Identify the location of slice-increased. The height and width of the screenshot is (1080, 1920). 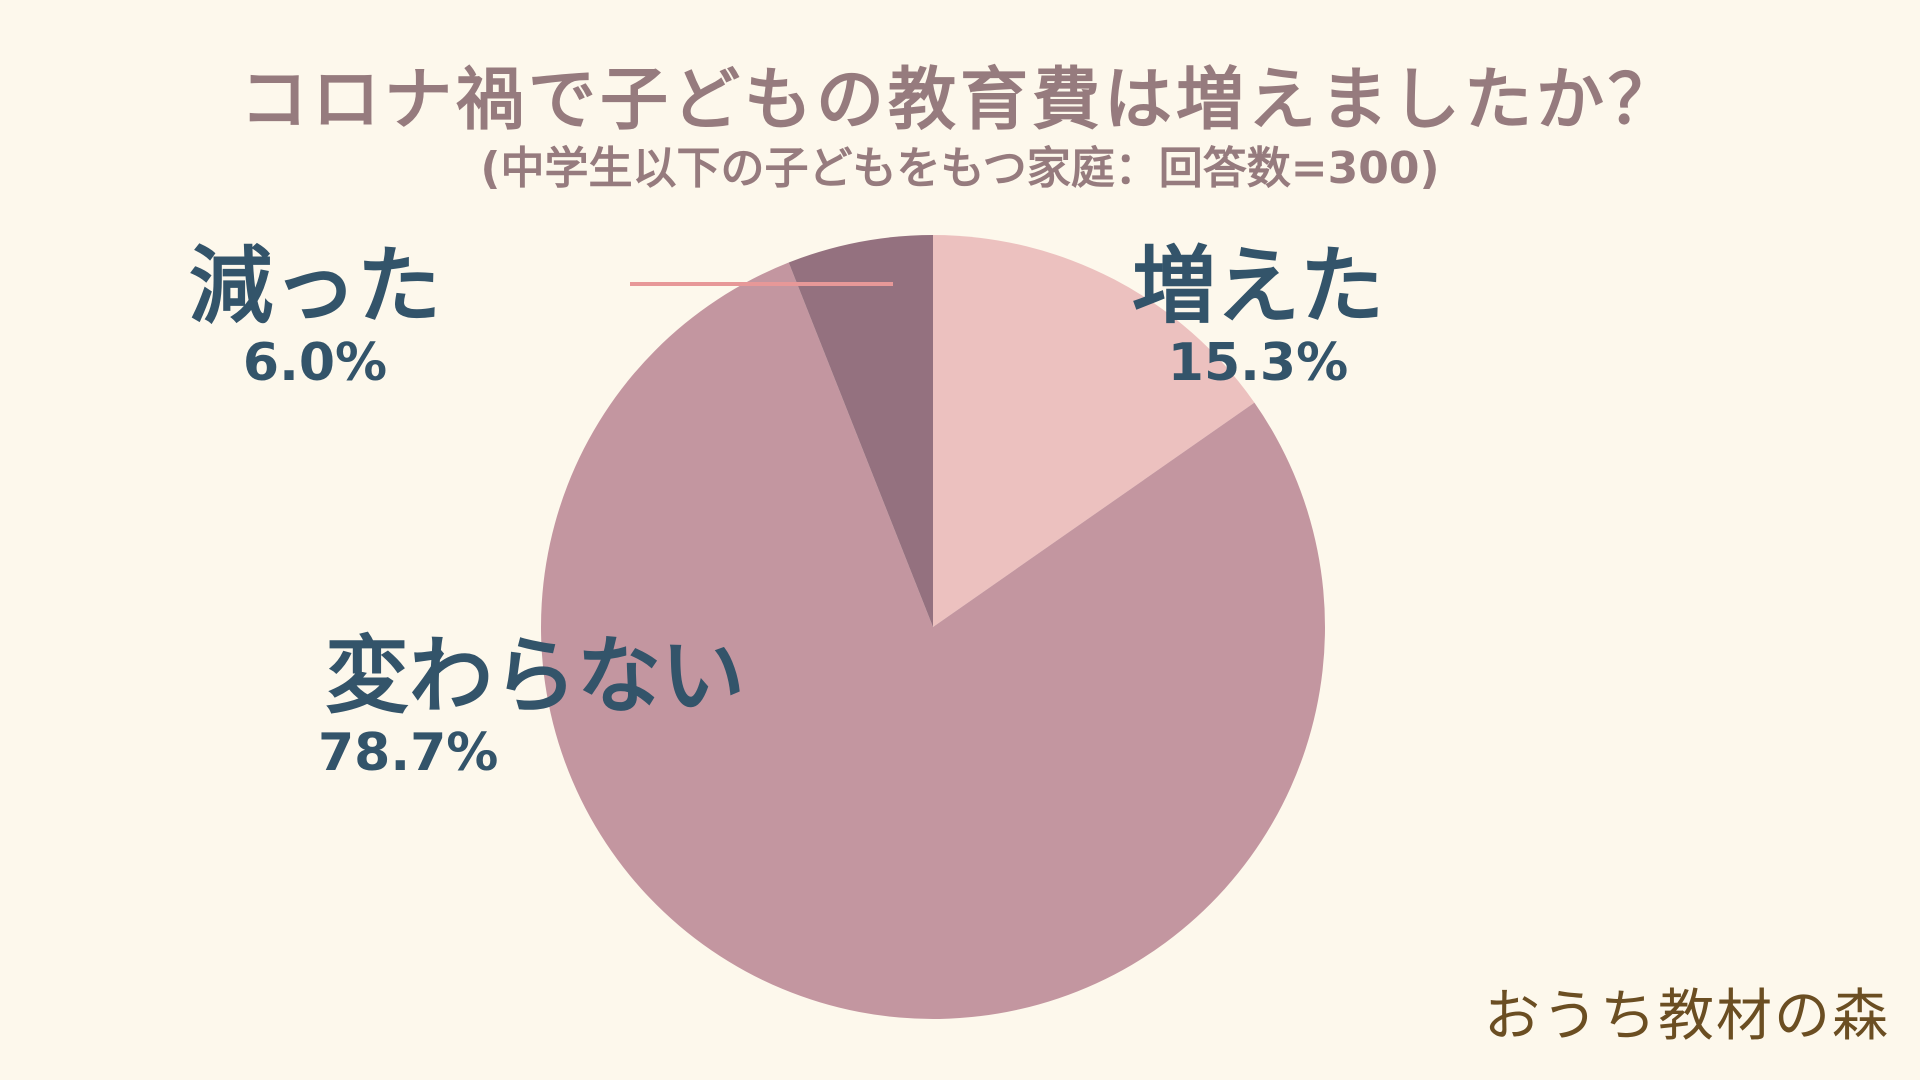
(1094, 431).